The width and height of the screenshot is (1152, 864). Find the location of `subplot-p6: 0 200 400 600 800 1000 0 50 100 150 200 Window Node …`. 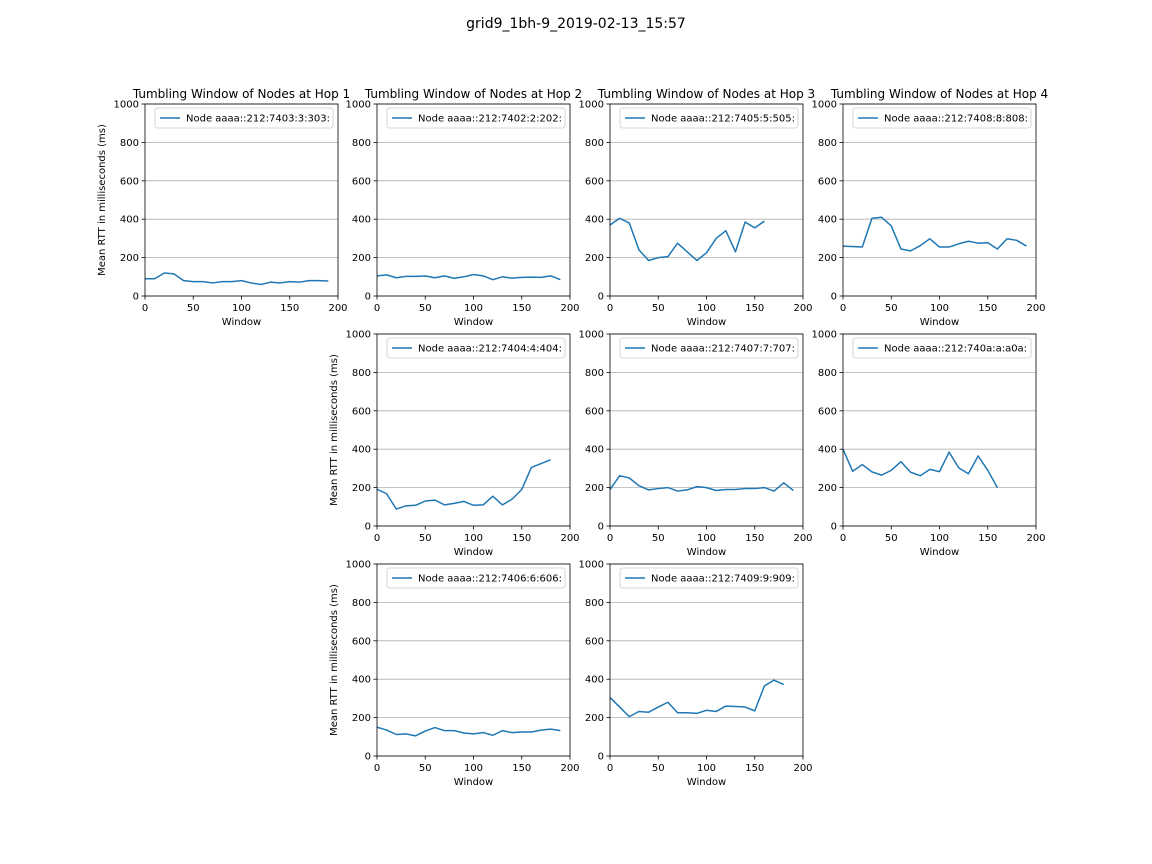

subplot-p6: 0 200 400 600 800 1000 0 50 100 150 200 Window Node … is located at coordinates (696, 444).